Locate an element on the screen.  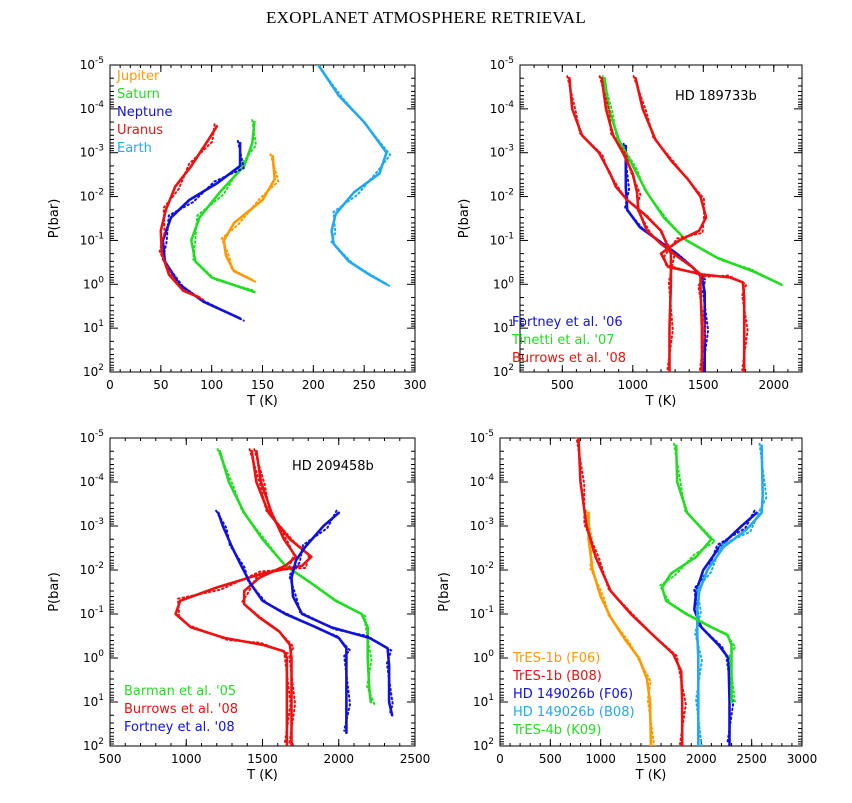
legend-entry: Tinetti et al. '07 is located at coordinates (563, 340).